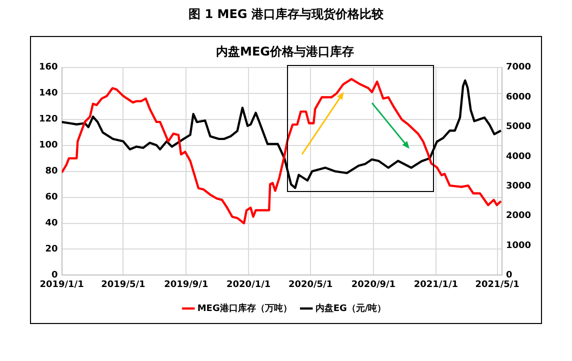  I want to click on y2-tick-label: 6000, so click(519, 97).